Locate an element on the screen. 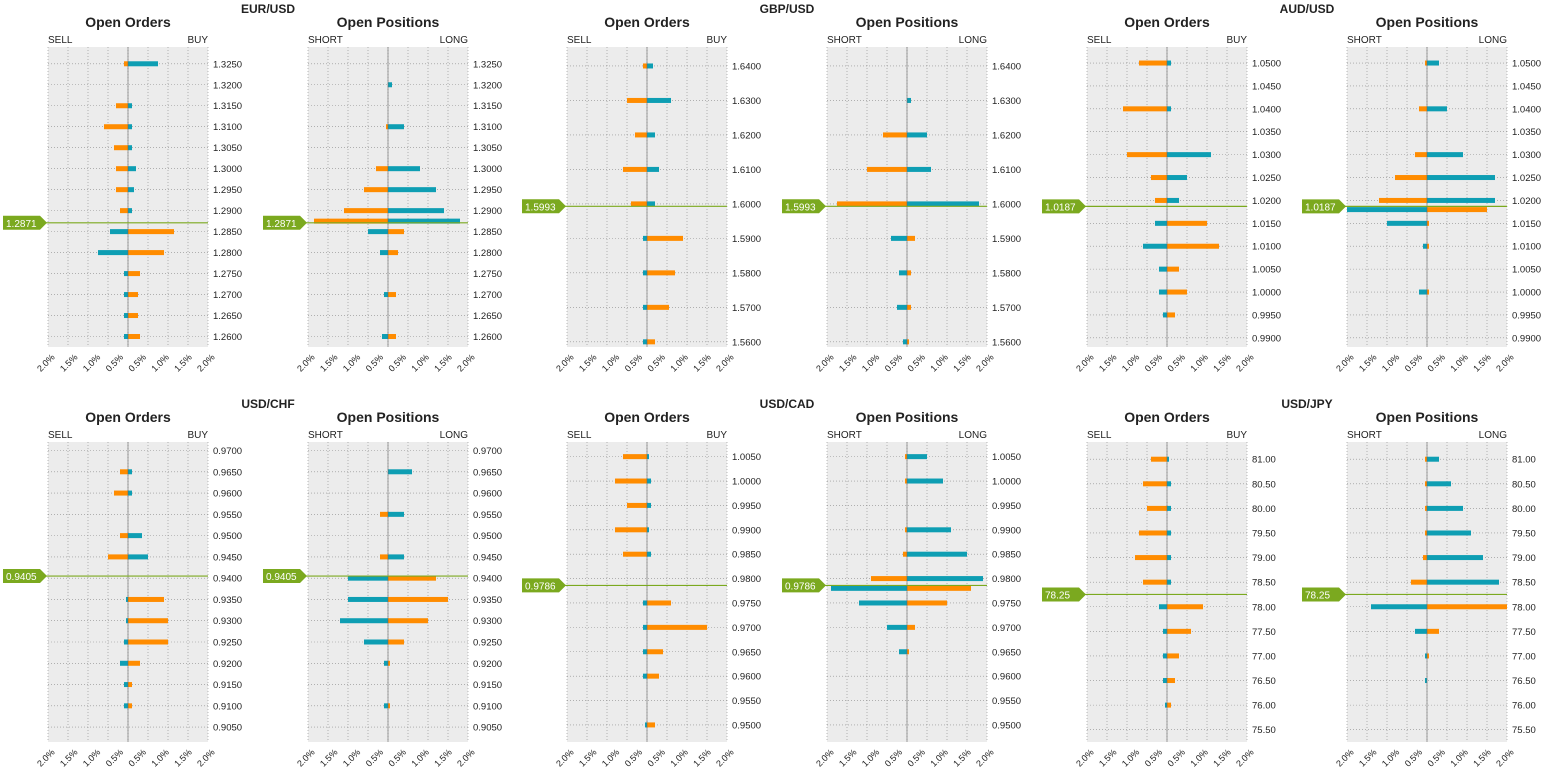  y-tick-label: 0.9950 is located at coordinates (746, 506).